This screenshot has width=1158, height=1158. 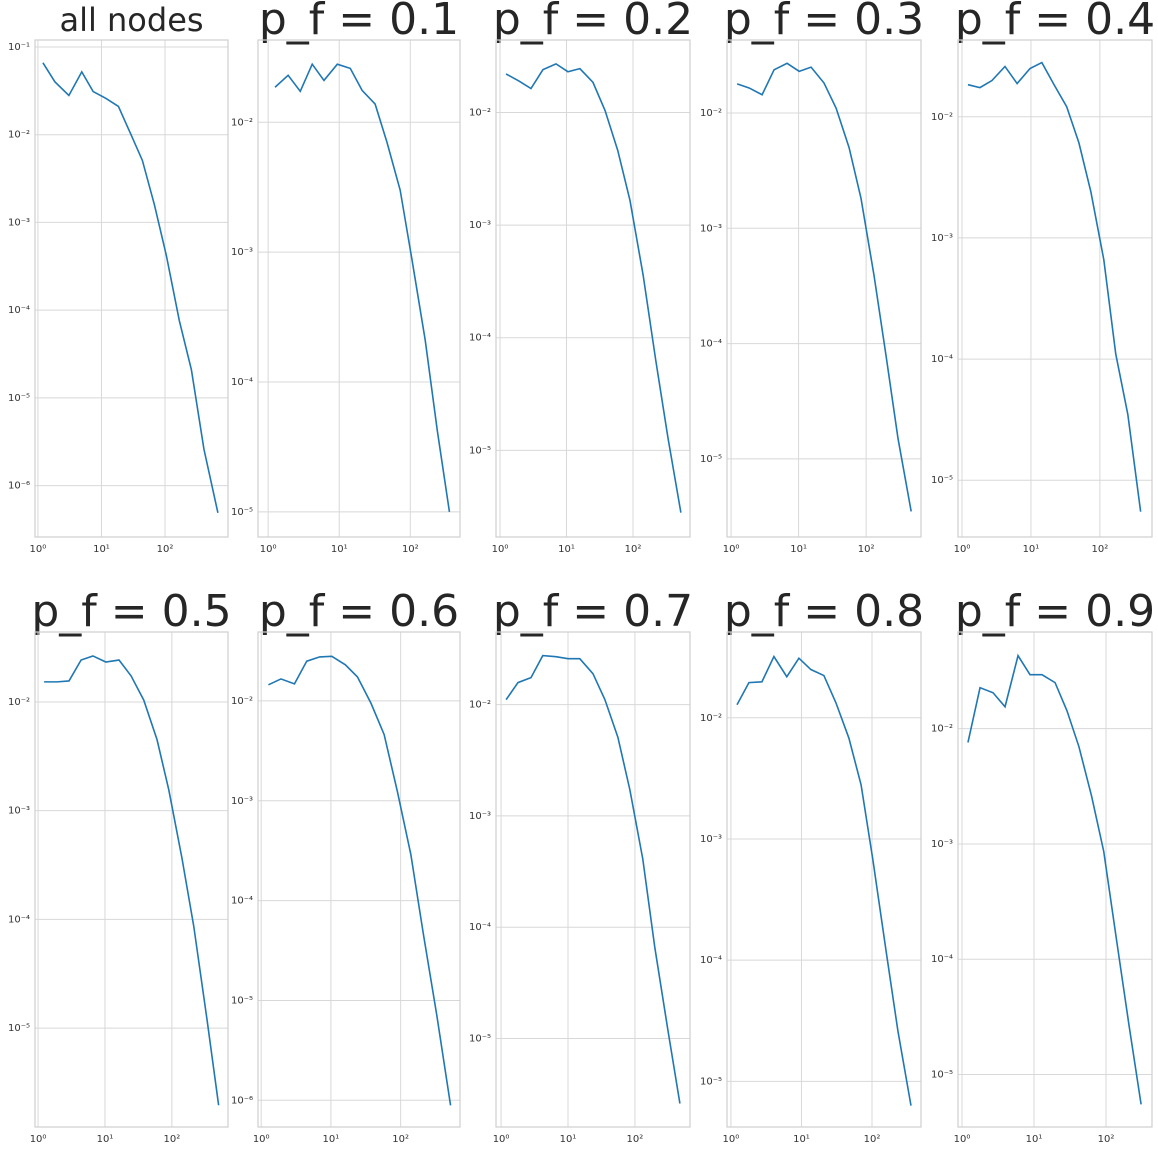 What do you see at coordinates (1055, 22) in the screenshot?
I see `chart-title: p_f = 0.4` at bounding box center [1055, 22].